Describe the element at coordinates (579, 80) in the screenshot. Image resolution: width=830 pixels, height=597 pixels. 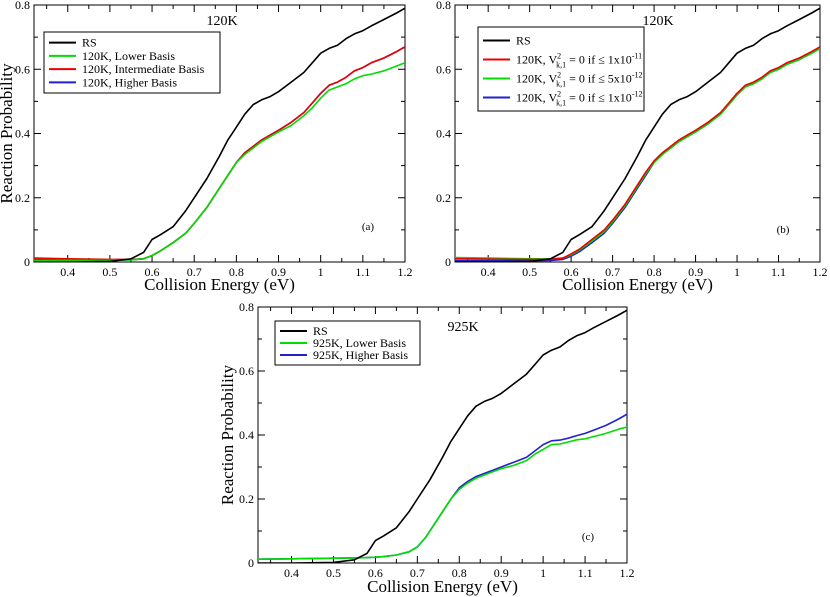
I see `legend-label: 120K, V2 k,1 = 0 if ≤ 5x10-12` at that location.